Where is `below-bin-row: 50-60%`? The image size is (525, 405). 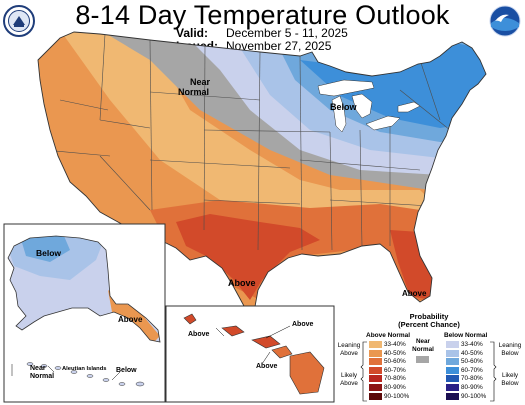 below-bin-row: 50-60% is located at coordinates (466, 362).